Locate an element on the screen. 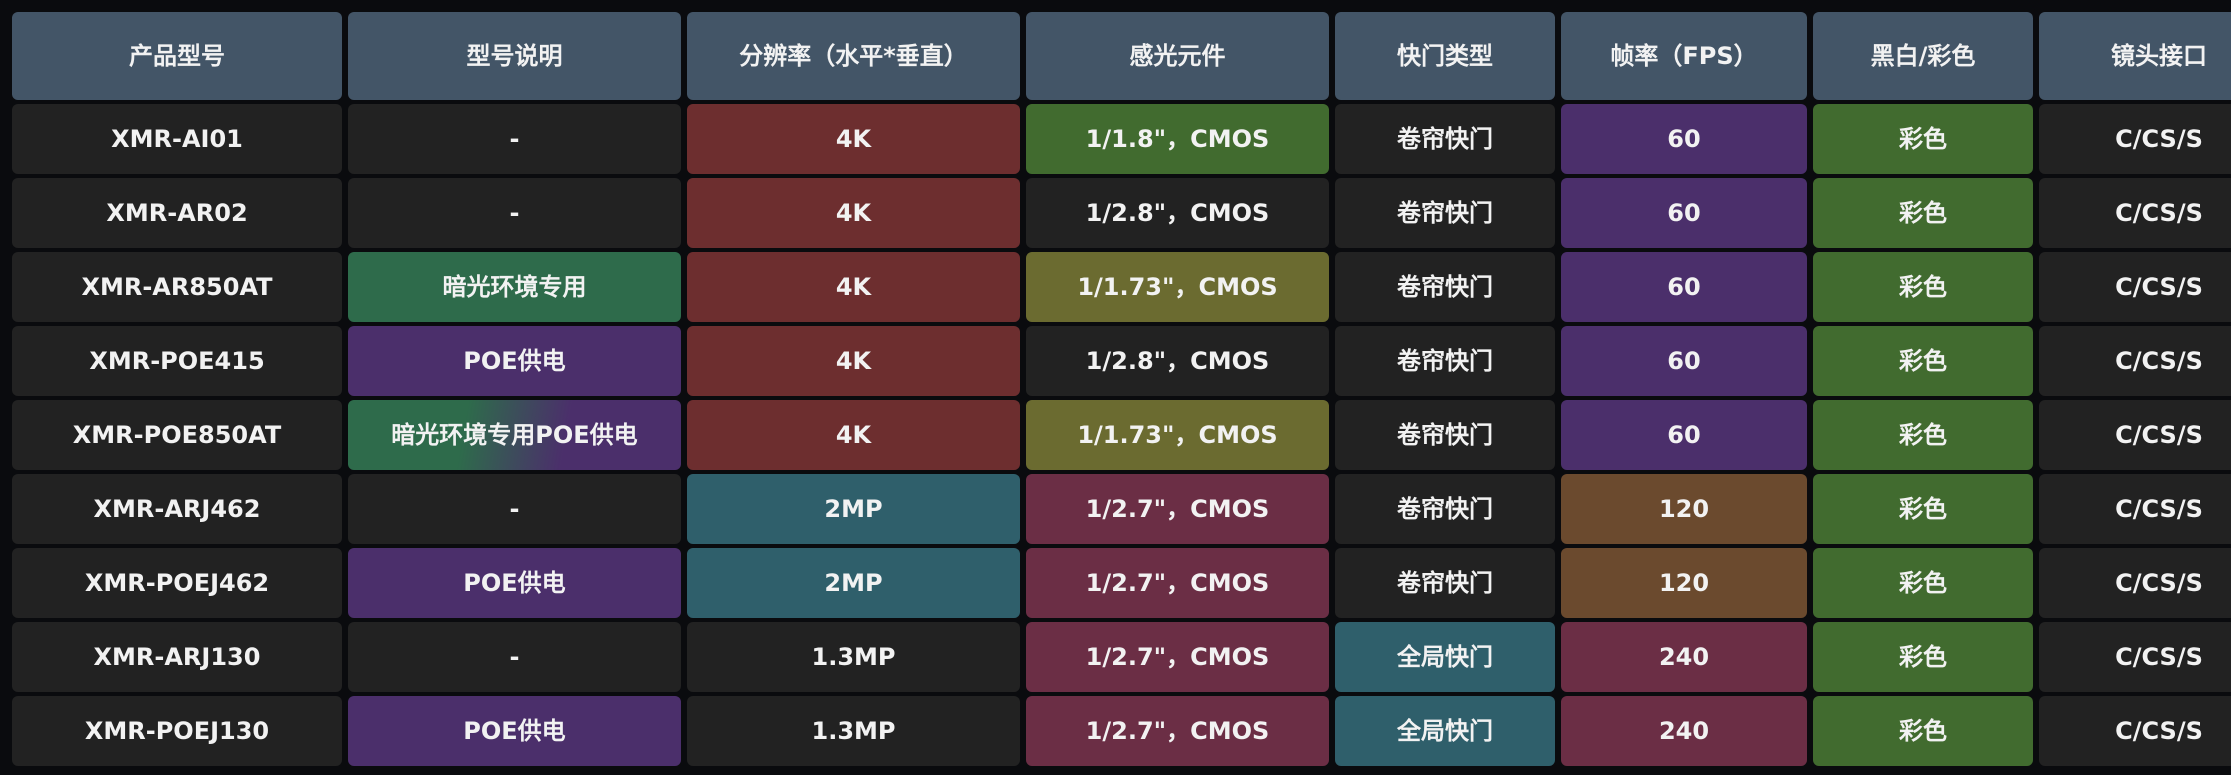  table-cell-sensor: 1/1.8"，CMOS is located at coordinates (1177, 139).